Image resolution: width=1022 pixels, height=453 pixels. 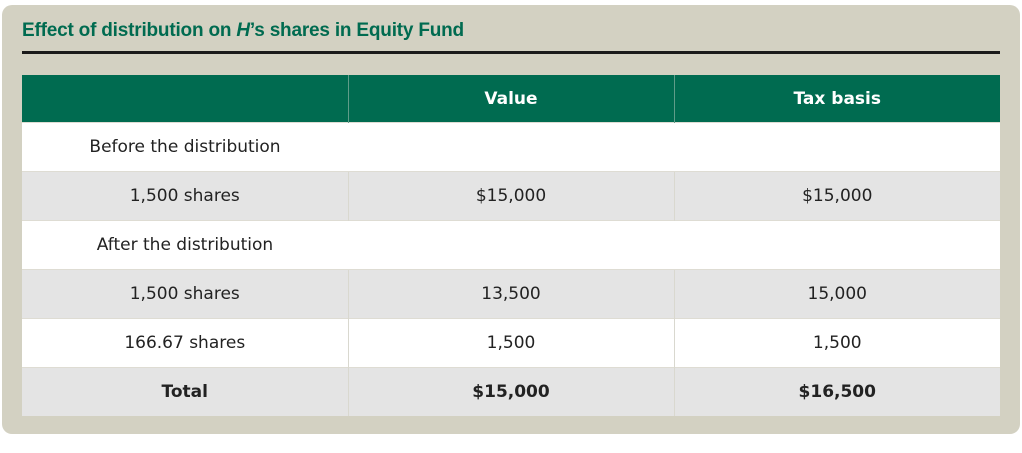 What do you see at coordinates (836, 294) in the screenshot?
I see `row-basis: 15,000` at bounding box center [836, 294].